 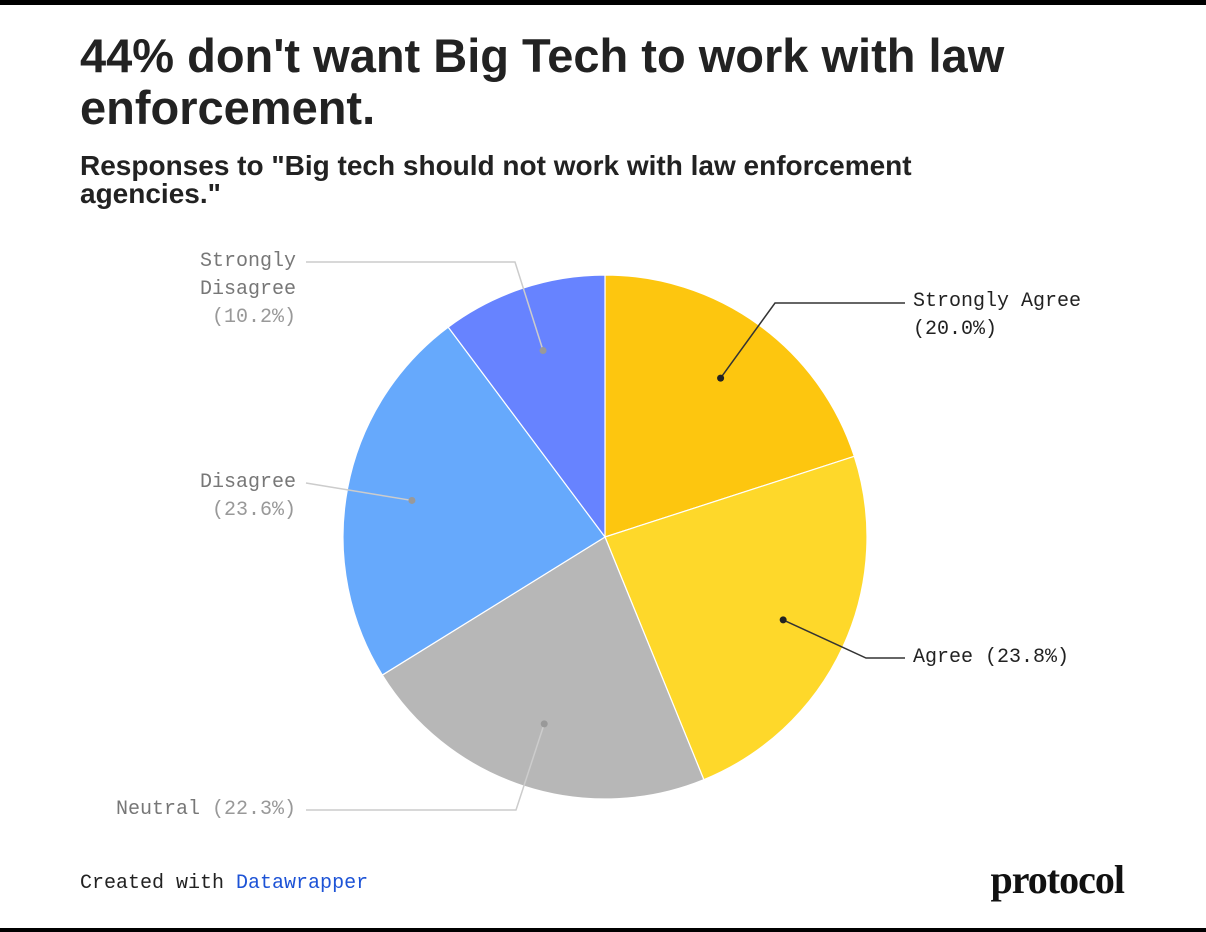 I want to click on top-border, so click(x=603, y=2).